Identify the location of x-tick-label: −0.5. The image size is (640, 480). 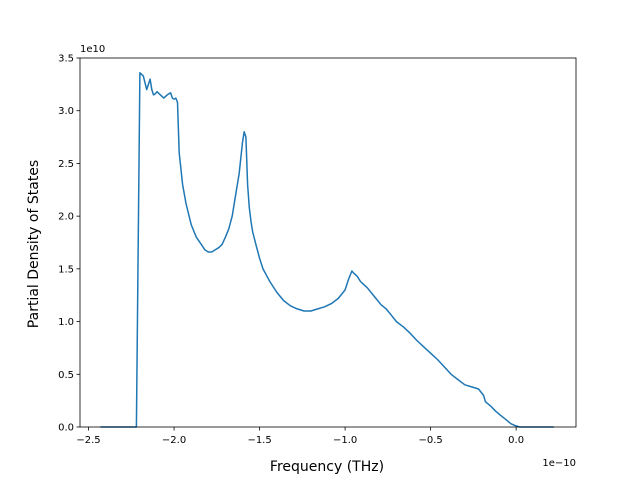
(430, 440).